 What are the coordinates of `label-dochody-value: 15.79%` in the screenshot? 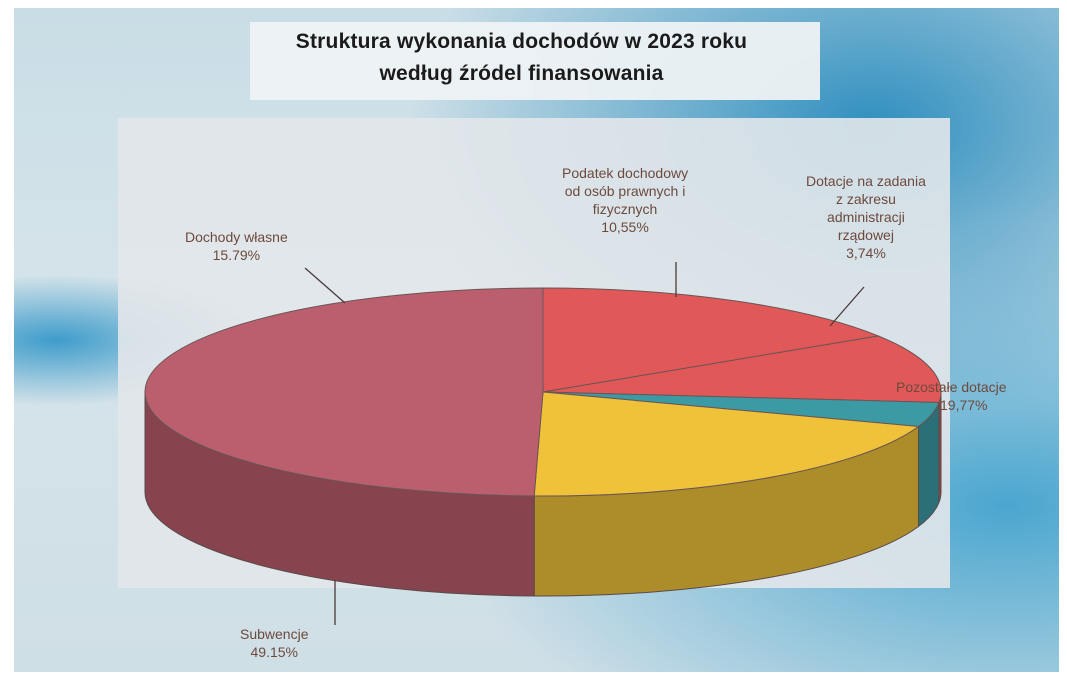 It's located at (236, 255).